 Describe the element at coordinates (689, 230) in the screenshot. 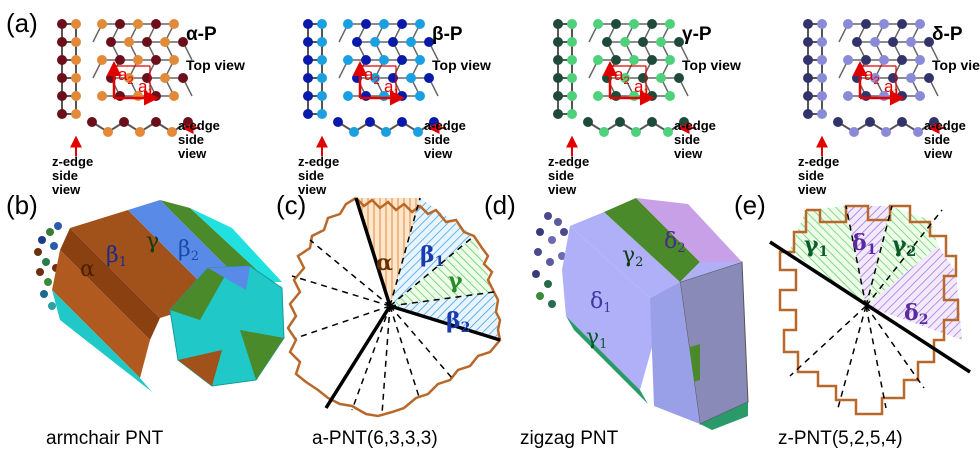

I see `stripe-delta2` at that location.